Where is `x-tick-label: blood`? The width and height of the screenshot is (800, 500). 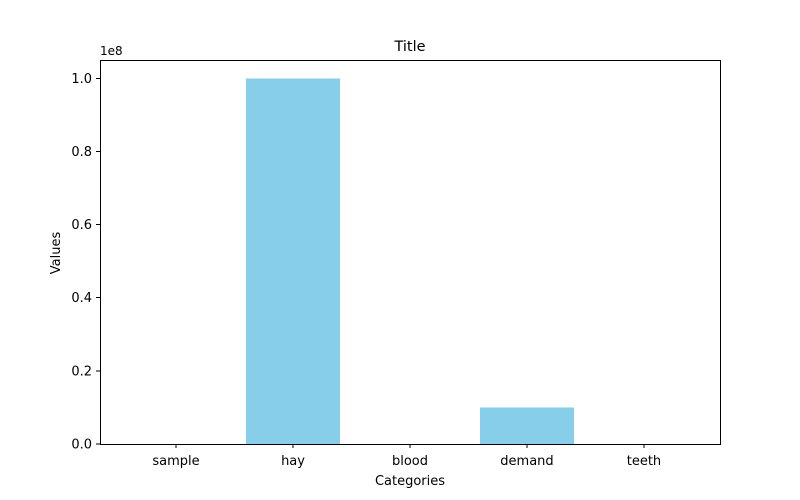 x-tick-label: blood is located at coordinates (410, 461).